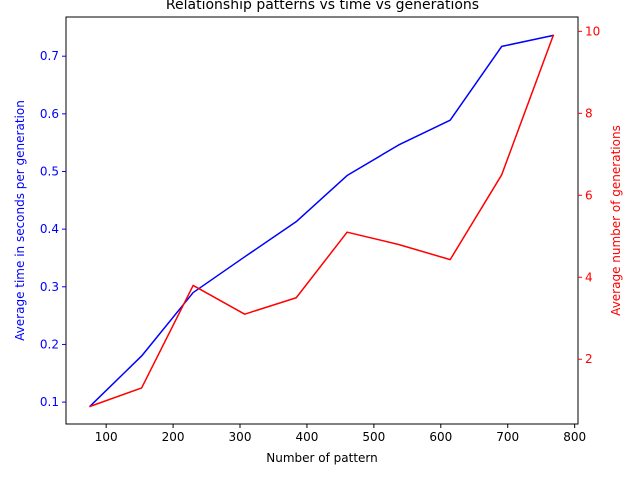 This screenshot has width=640, height=480. Describe the element at coordinates (49, 114) in the screenshot. I see `y-left-tick-label: 0.6` at that location.